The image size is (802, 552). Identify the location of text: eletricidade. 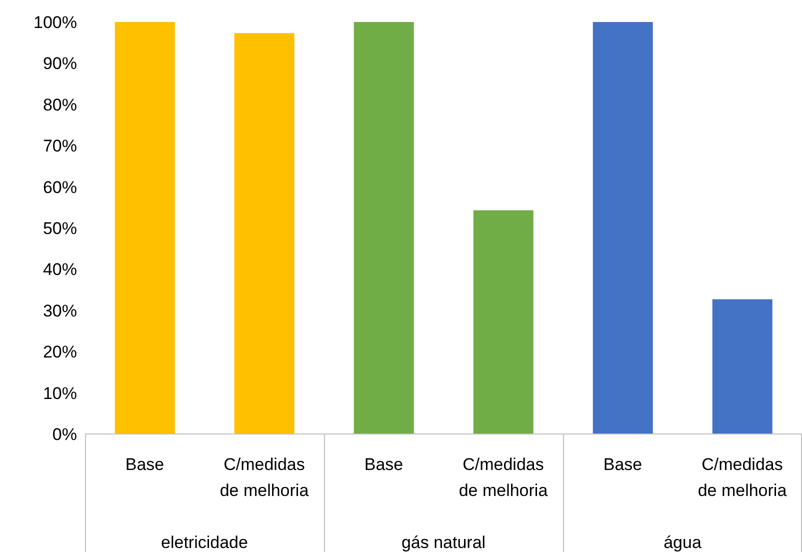
(204, 542).